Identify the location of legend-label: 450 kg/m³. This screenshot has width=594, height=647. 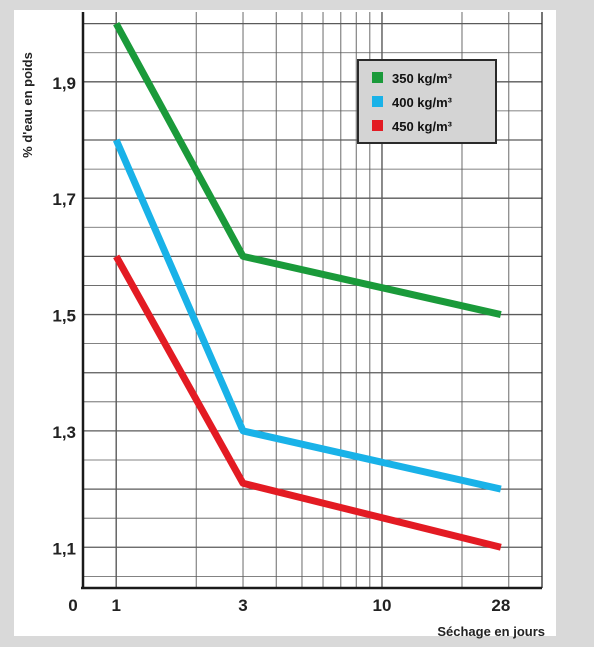
(422, 126).